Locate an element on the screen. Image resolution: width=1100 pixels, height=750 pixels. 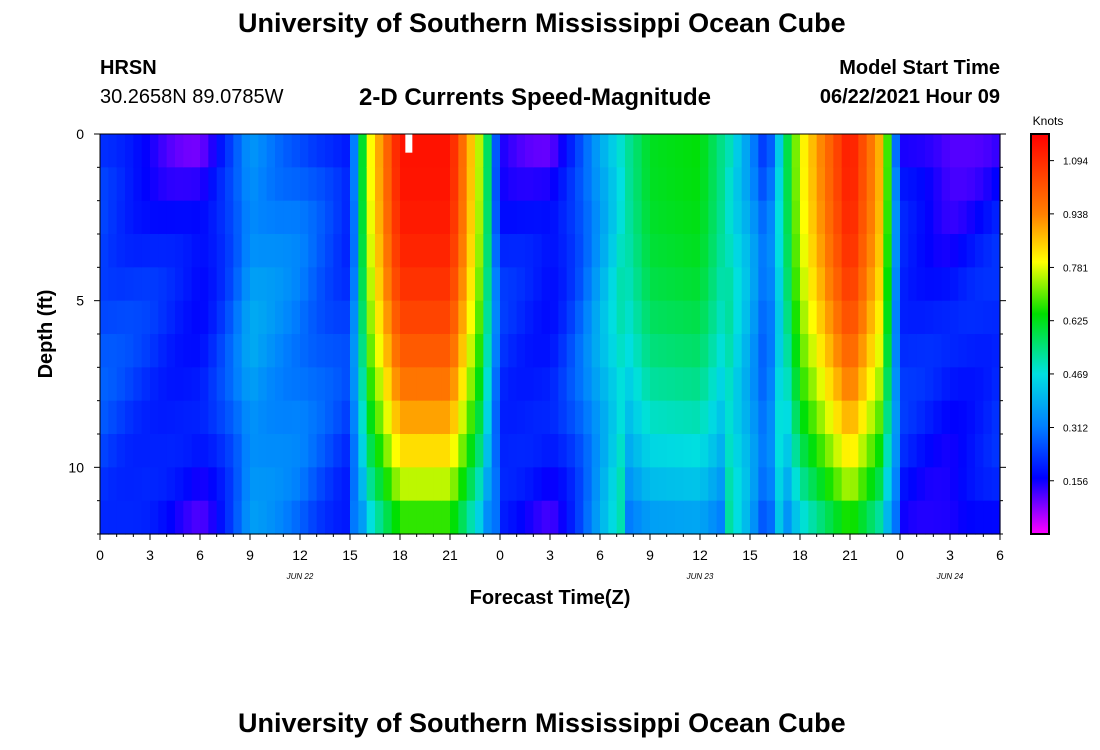
x-tick-label: 0 is located at coordinates (100, 555).